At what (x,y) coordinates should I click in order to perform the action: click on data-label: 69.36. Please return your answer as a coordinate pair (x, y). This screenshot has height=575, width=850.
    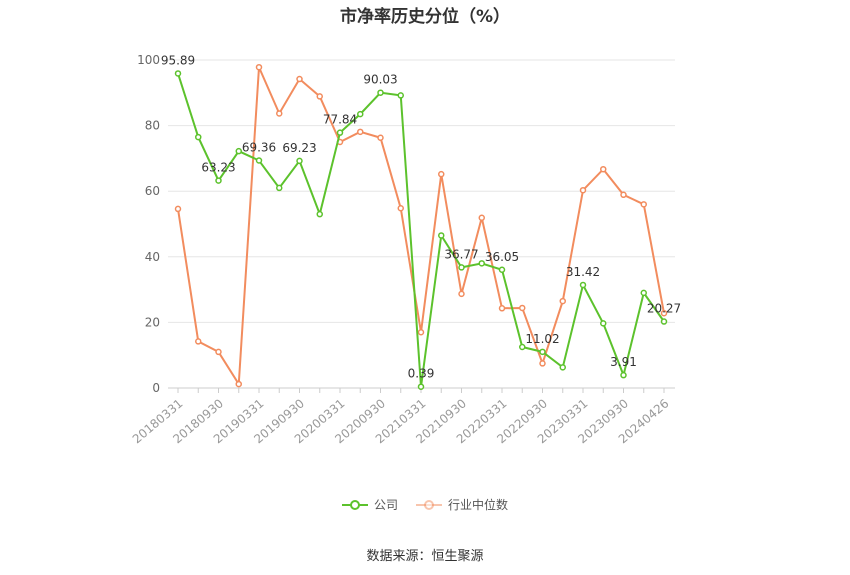
    Looking at the image, I should click on (259, 147).